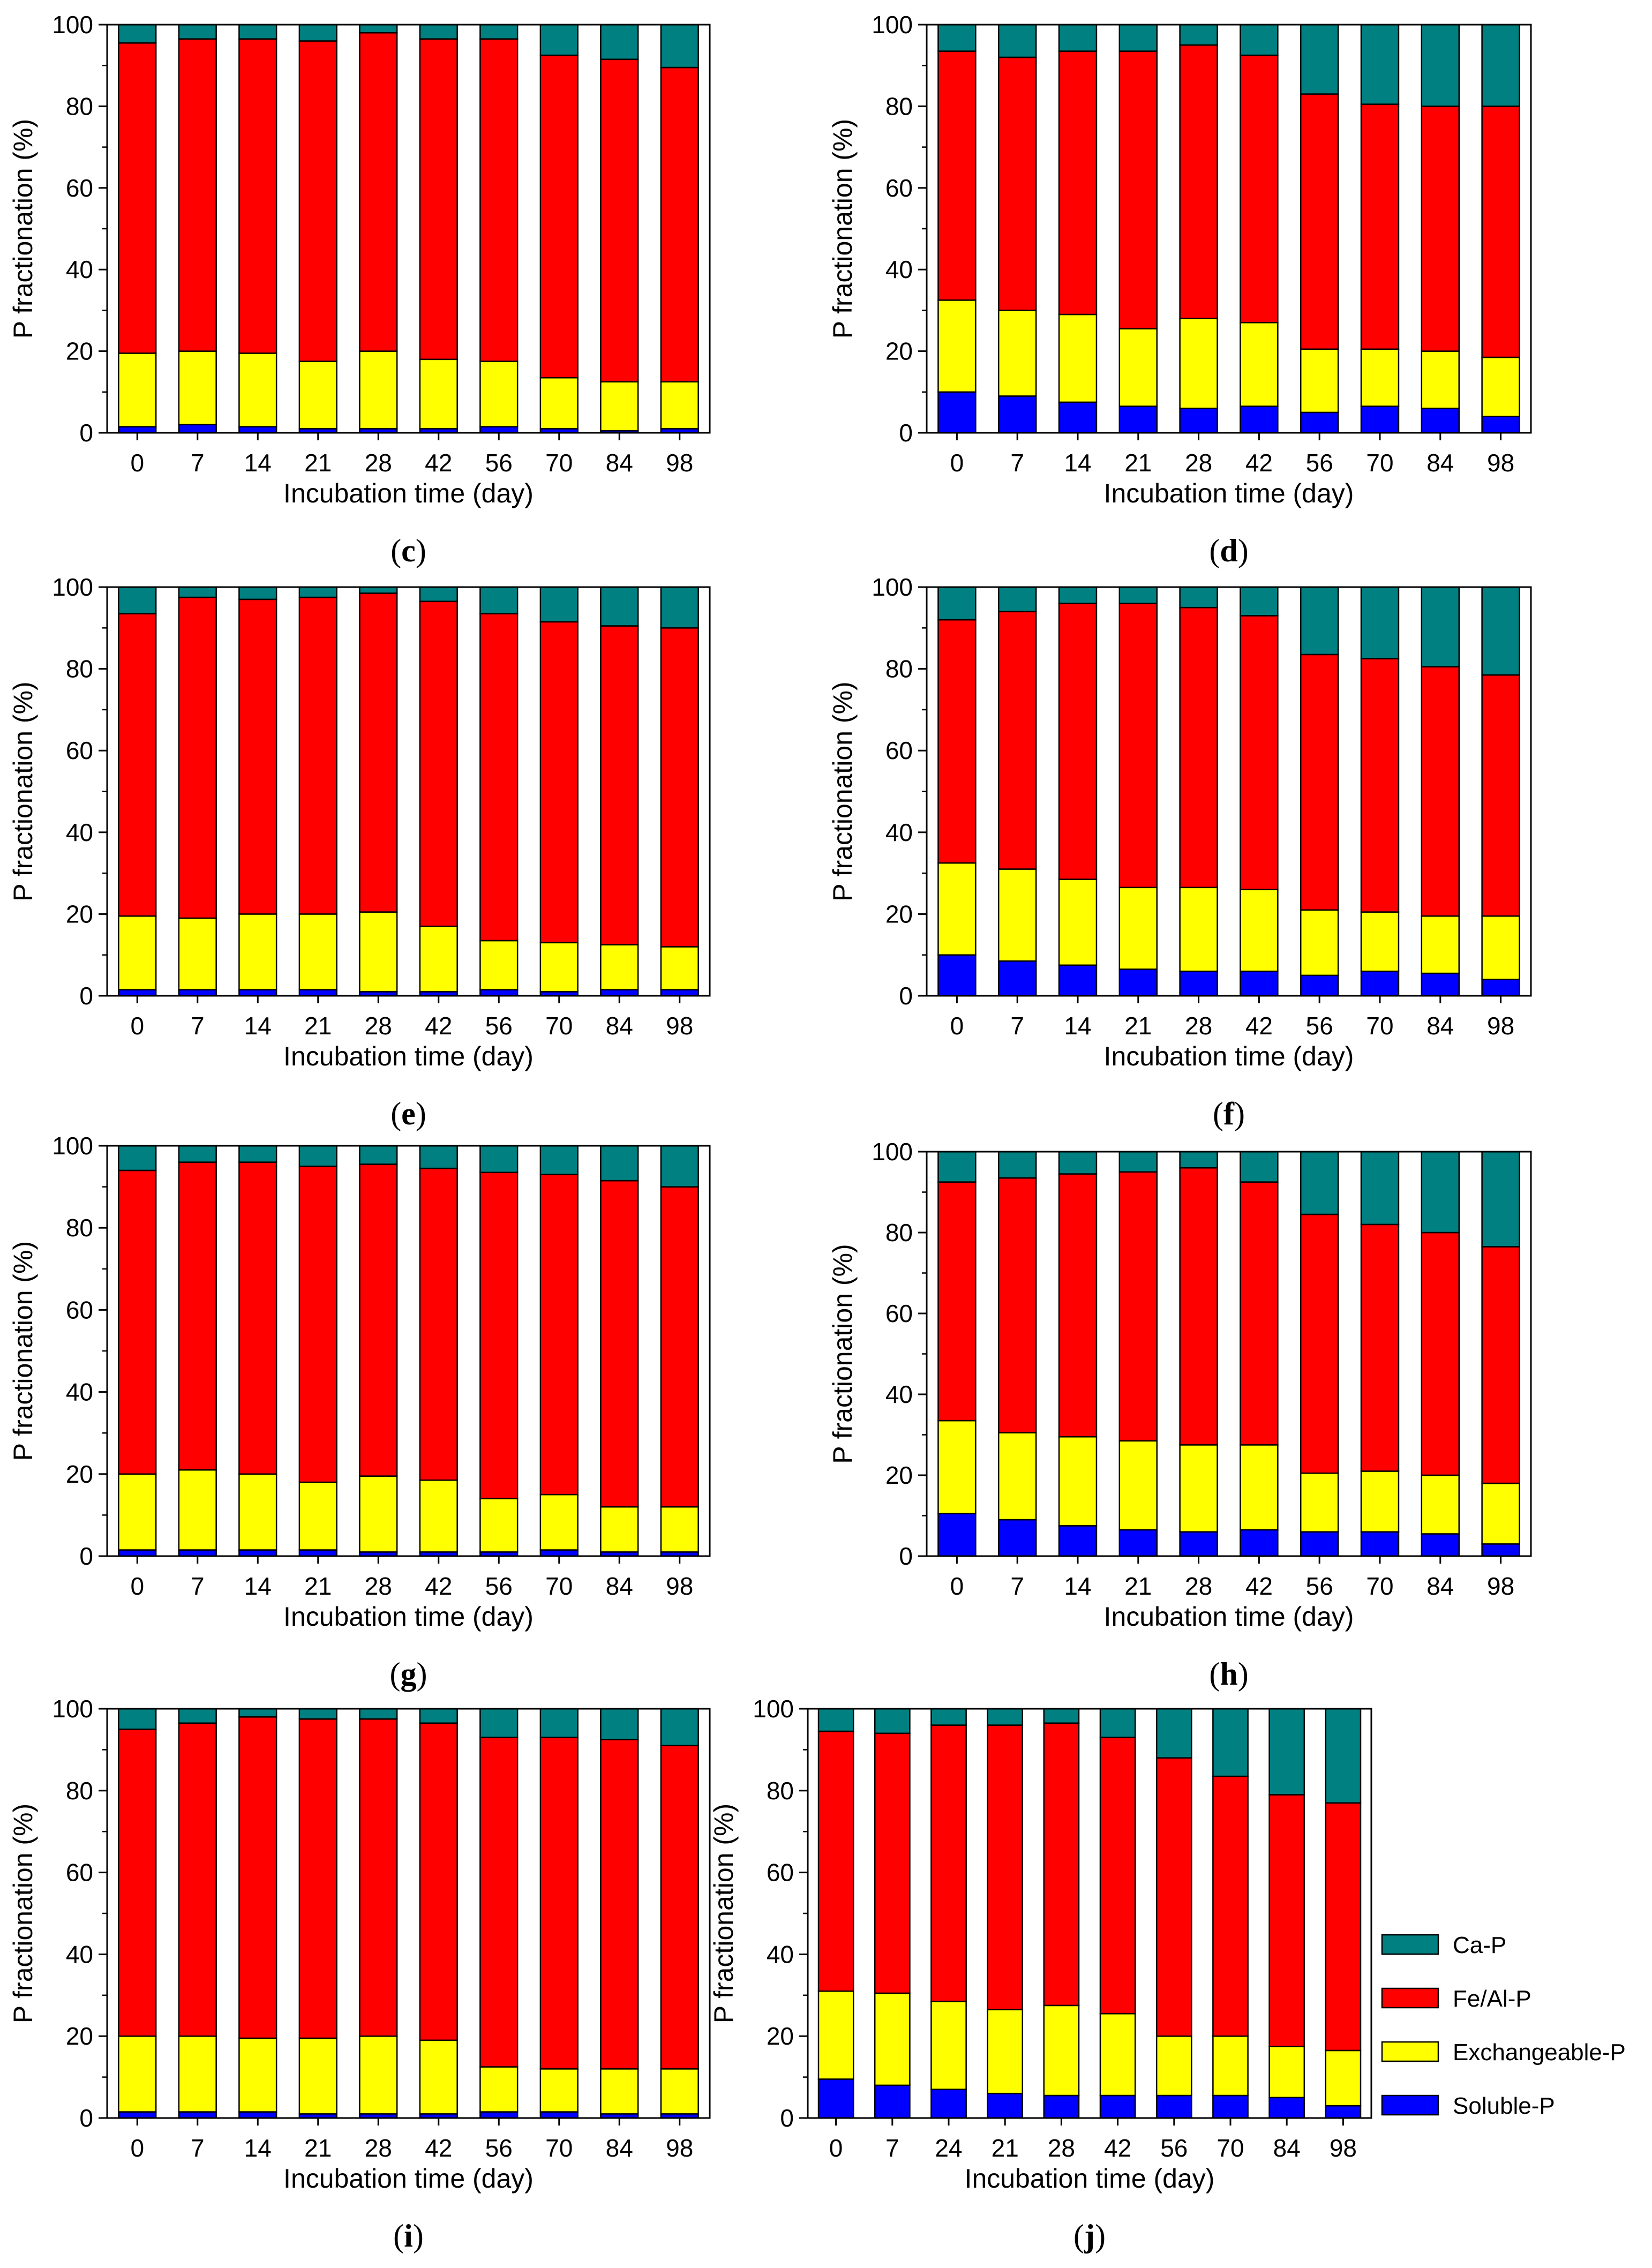  Describe the element at coordinates (1228, 550) in the screenshot. I see `panel-label: (d)` at that location.